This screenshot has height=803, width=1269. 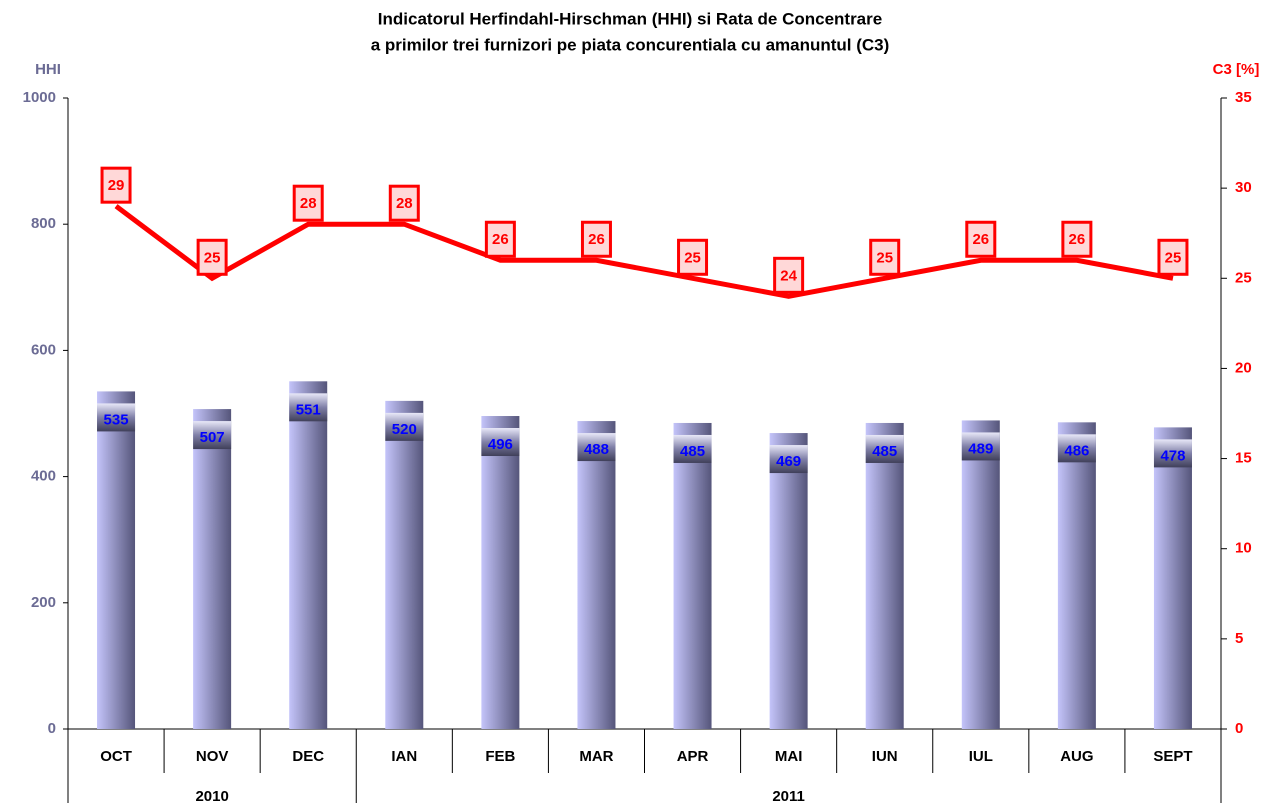 I want to click on bar-value-label: 486, so click(x=1076, y=450).